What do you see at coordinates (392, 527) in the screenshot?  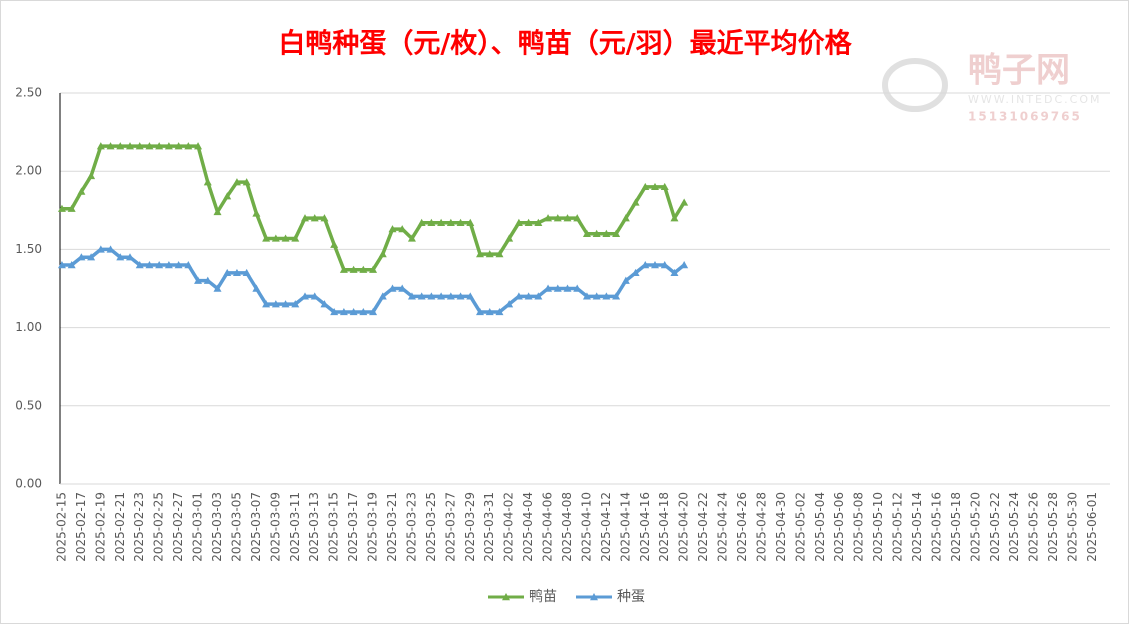 I see `x-tick-label: 2025-03-21` at bounding box center [392, 527].